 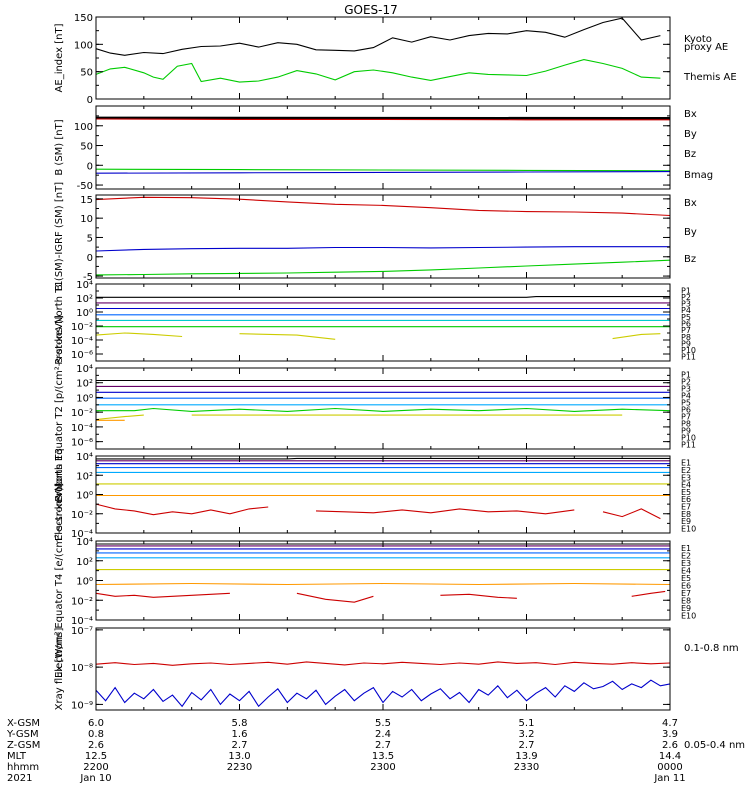 I want to click on y-tick-label: -5, so click(x=88, y=277).